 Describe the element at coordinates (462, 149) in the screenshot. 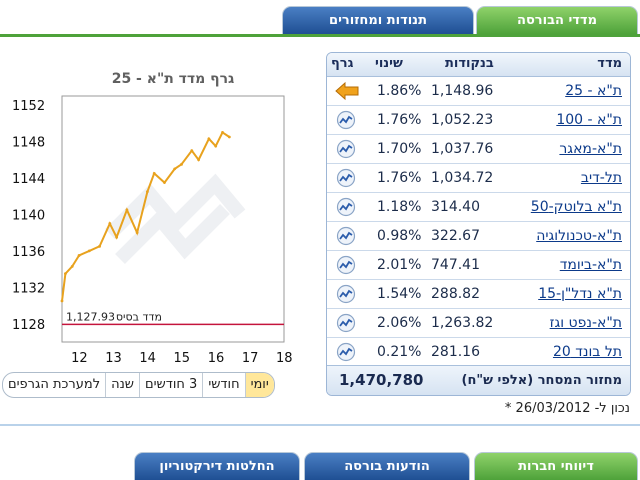

I see `index-points: 1,037.76` at that location.